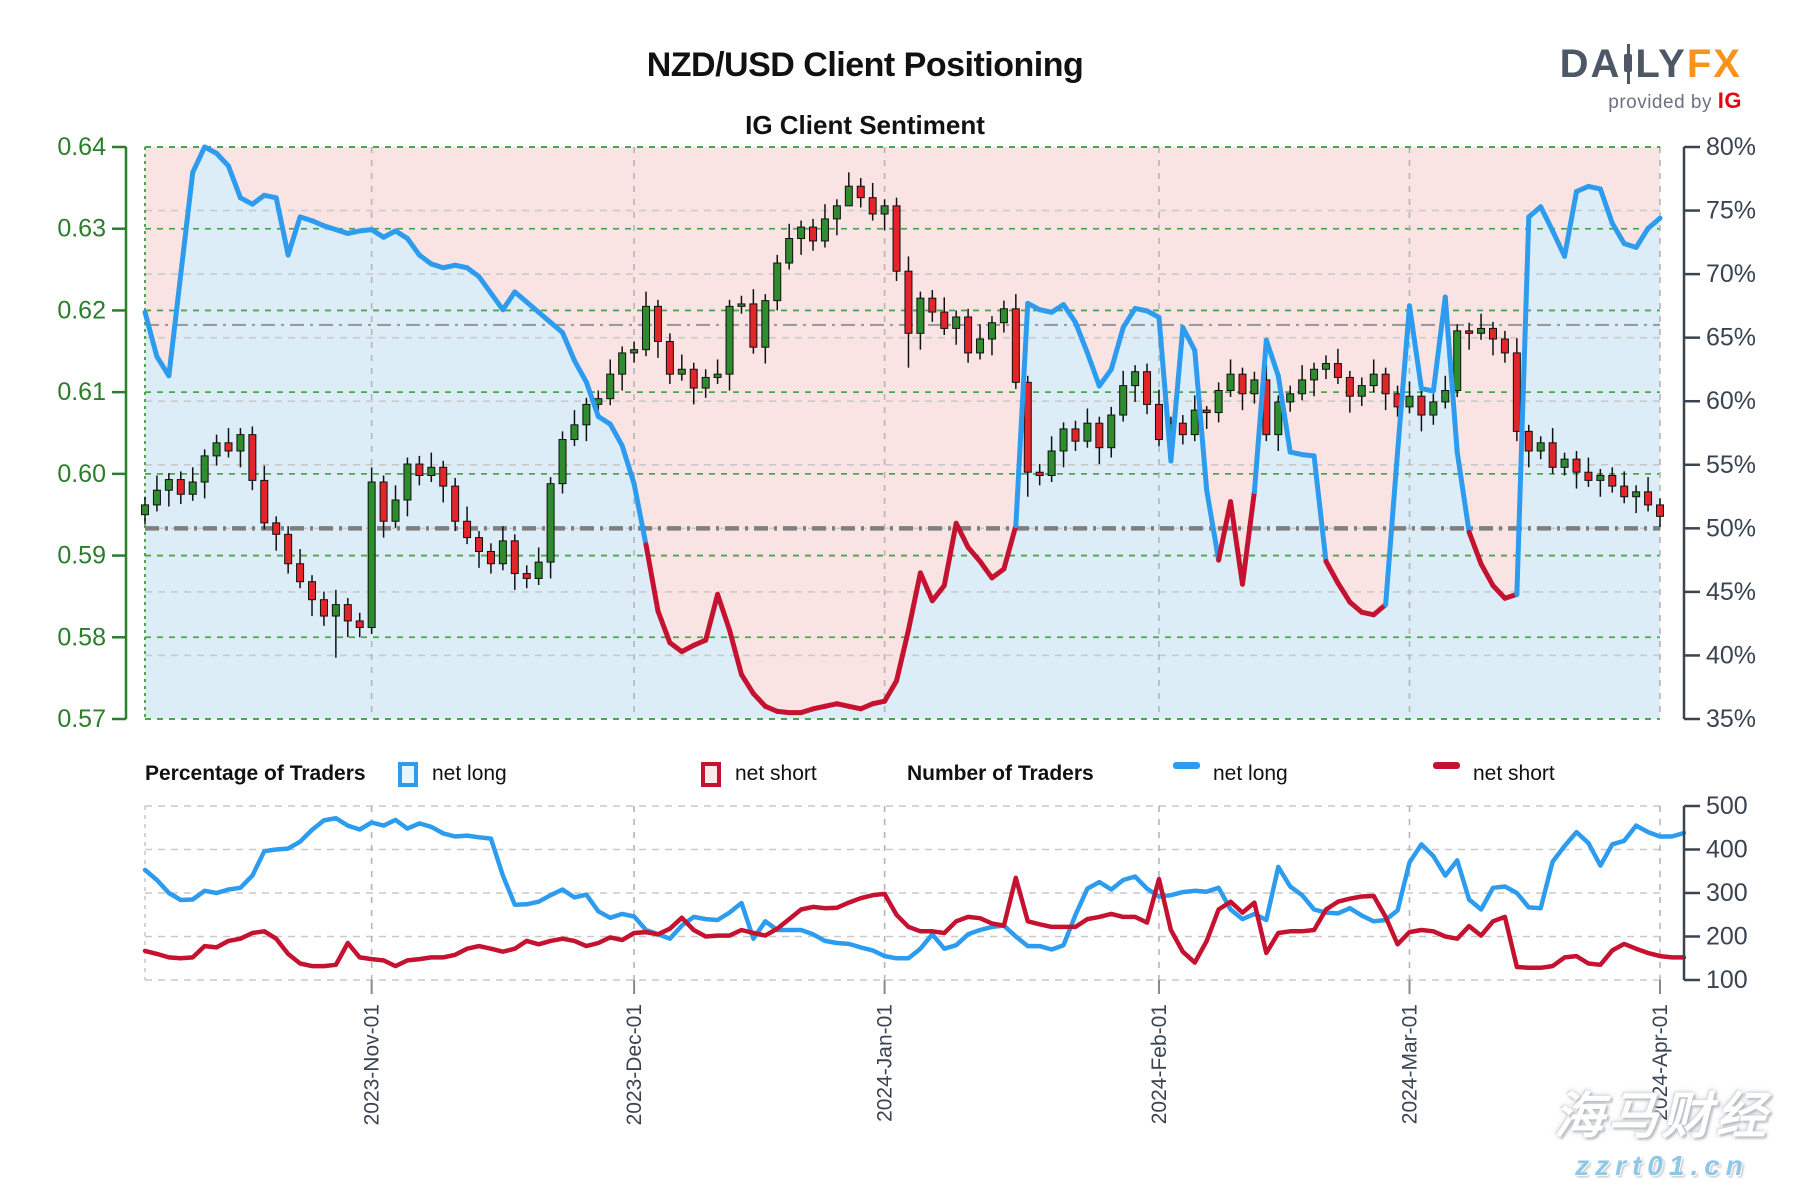 The height and width of the screenshot is (1200, 1800). Describe the element at coordinates (1731, 147) in the screenshot. I see `svg-text: 80%` at that location.